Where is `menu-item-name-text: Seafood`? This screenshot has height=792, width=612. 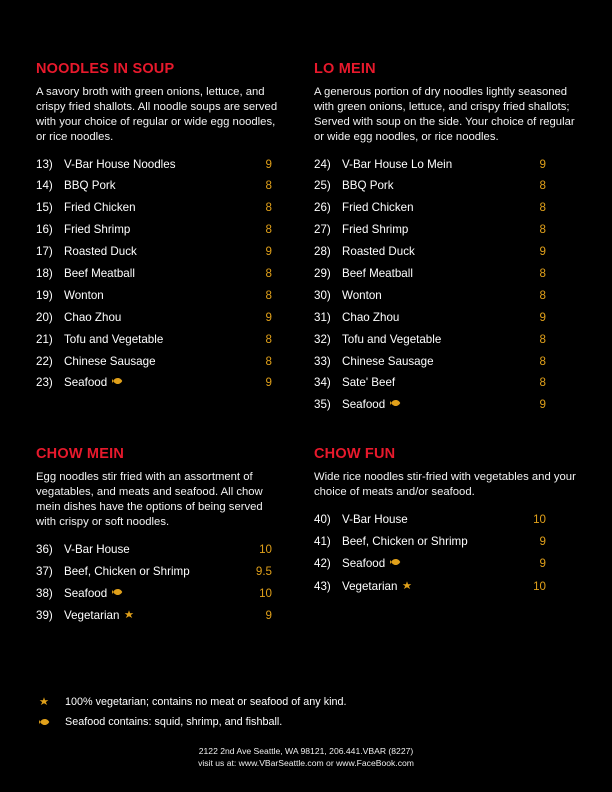 menu-item-name-text: Seafood is located at coordinates (364, 563).